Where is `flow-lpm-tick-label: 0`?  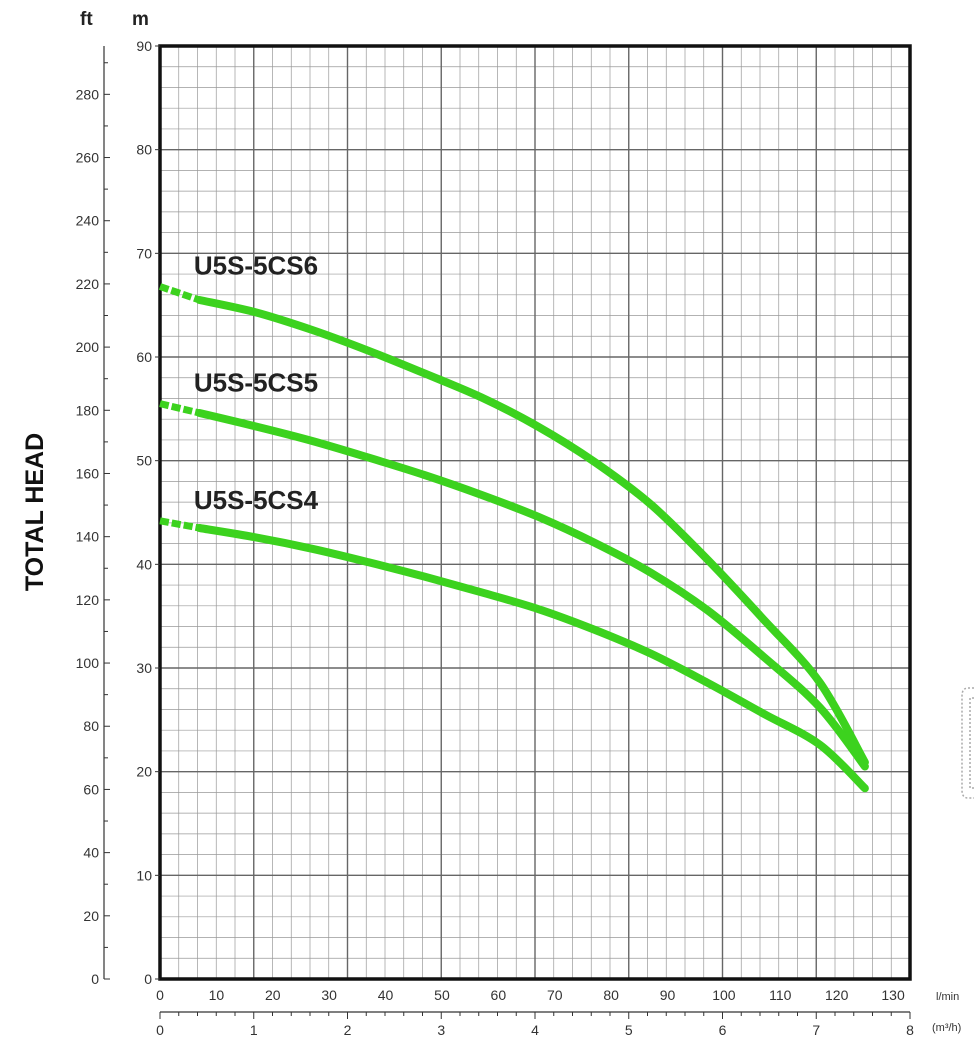 flow-lpm-tick-label: 0 is located at coordinates (160, 995).